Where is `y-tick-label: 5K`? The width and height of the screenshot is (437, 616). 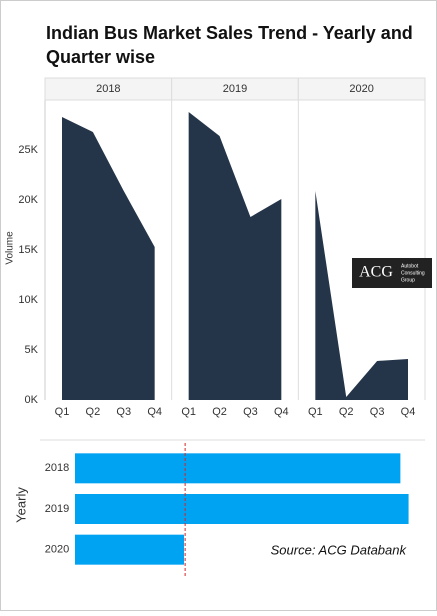 y-tick-label: 5K is located at coordinates (32, 350).